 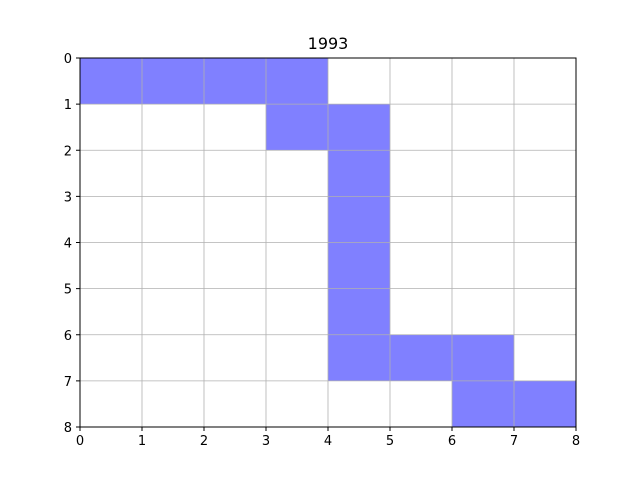 What do you see at coordinates (328, 441) in the screenshot?
I see `x-tick-label: 4` at bounding box center [328, 441].